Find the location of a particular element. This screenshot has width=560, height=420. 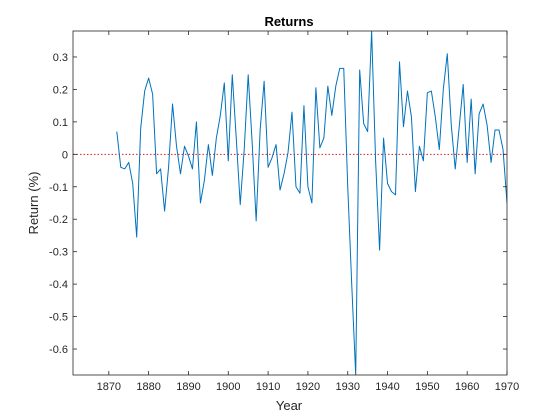

chart-title: Returns is located at coordinates (288, 21).